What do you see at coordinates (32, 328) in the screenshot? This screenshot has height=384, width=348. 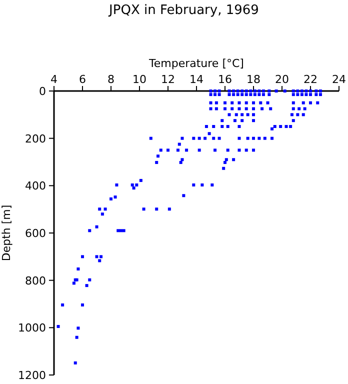 I see `y-tick-label: 1000` at bounding box center [32, 328].